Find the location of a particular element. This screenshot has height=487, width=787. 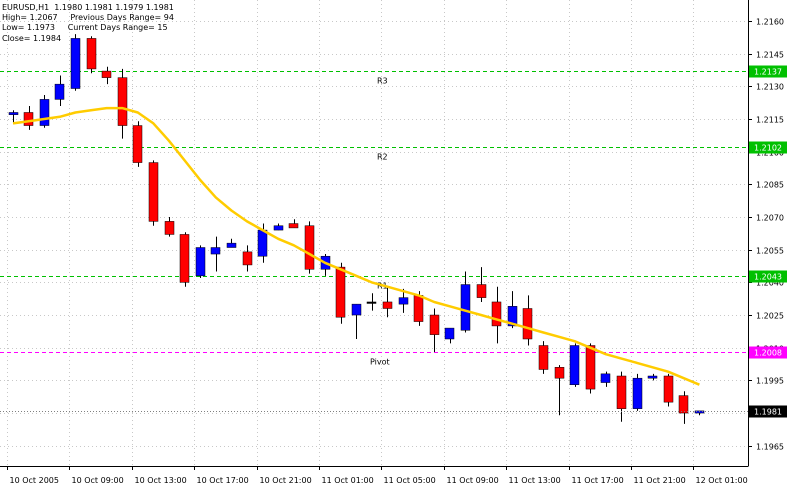

x-tick-label: 11 Oct 21:00 is located at coordinates (660, 480).